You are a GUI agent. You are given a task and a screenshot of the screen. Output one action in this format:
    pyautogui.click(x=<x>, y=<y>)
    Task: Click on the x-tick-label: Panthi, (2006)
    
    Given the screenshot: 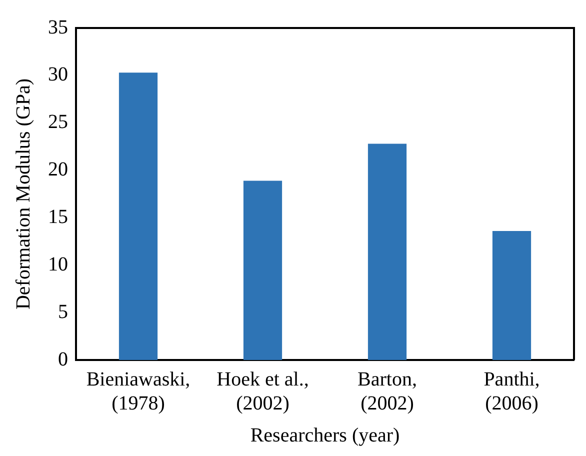 What is the action you would take?
    pyautogui.click(x=512, y=391)
    